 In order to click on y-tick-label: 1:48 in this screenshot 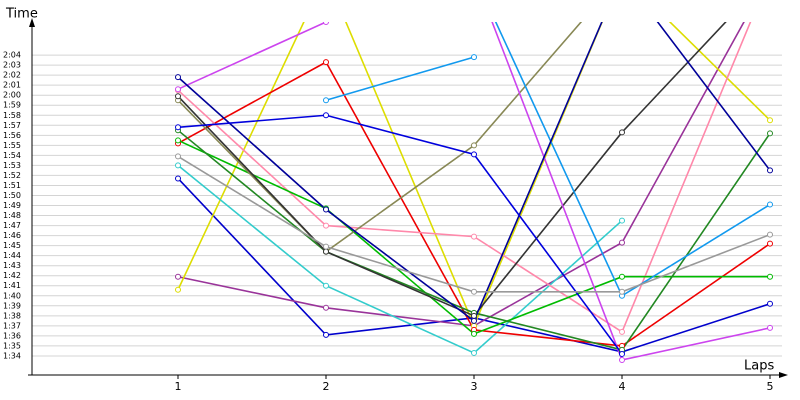, I will do `click(12, 215)`.